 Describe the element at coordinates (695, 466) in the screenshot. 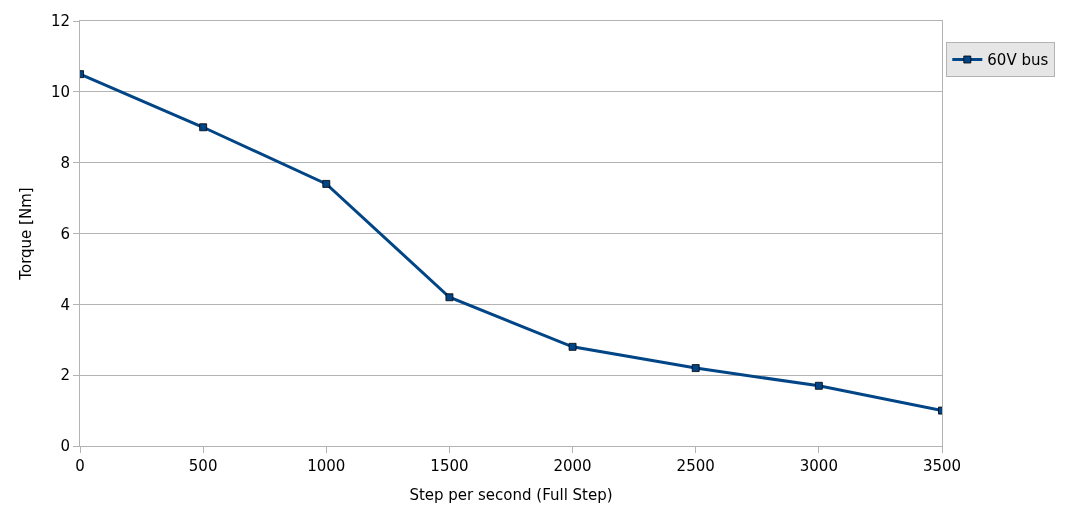

I see `x-tick-label: 2500` at that location.